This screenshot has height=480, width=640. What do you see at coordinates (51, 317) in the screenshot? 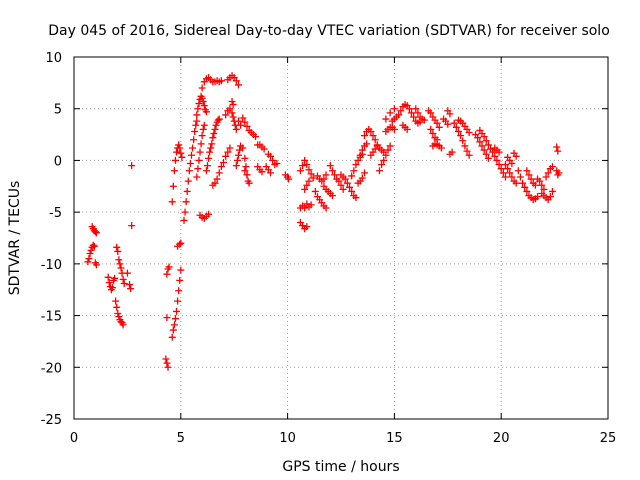
I see `y-tick-label: -15` at bounding box center [51, 317].